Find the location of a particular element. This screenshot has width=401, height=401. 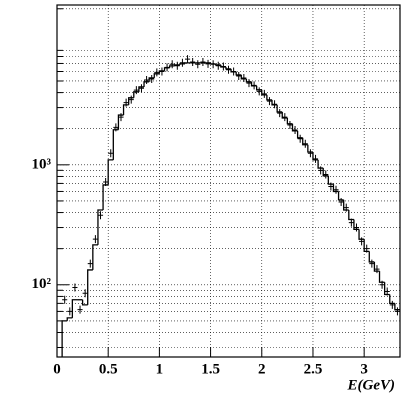

x-tick-label: 1 is located at coordinates (160, 369).